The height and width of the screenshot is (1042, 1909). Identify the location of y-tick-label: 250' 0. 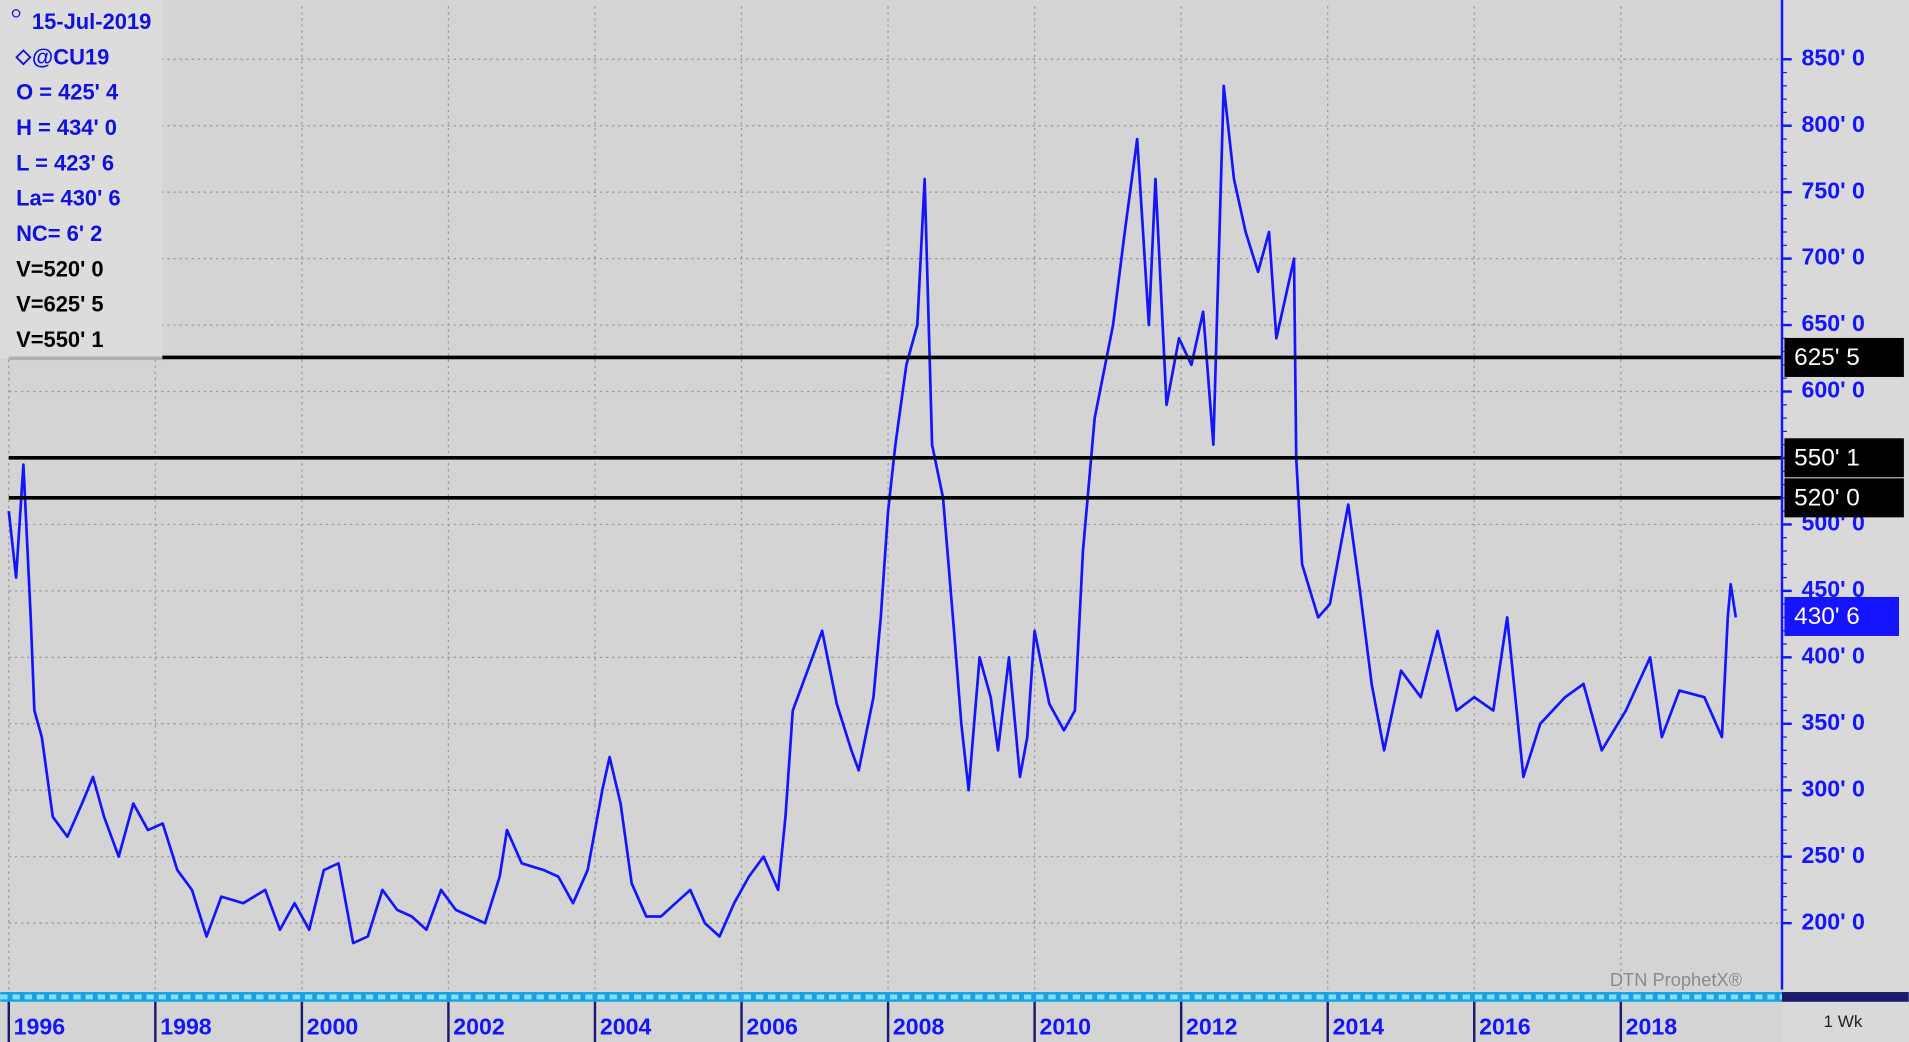
(1833, 855).